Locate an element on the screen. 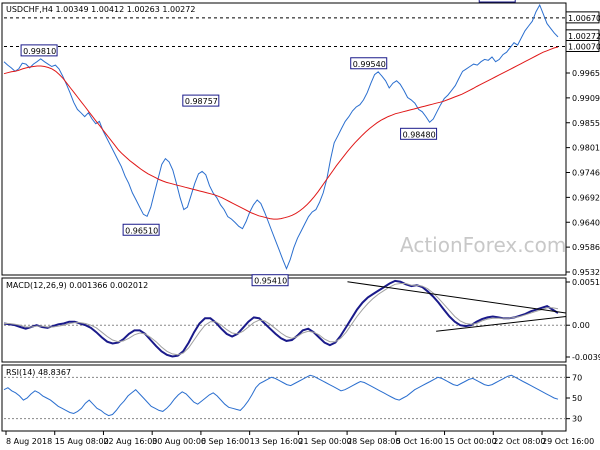 The image size is (600, 450). price-annotation-label: 1.00940 is located at coordinates (497, 1).